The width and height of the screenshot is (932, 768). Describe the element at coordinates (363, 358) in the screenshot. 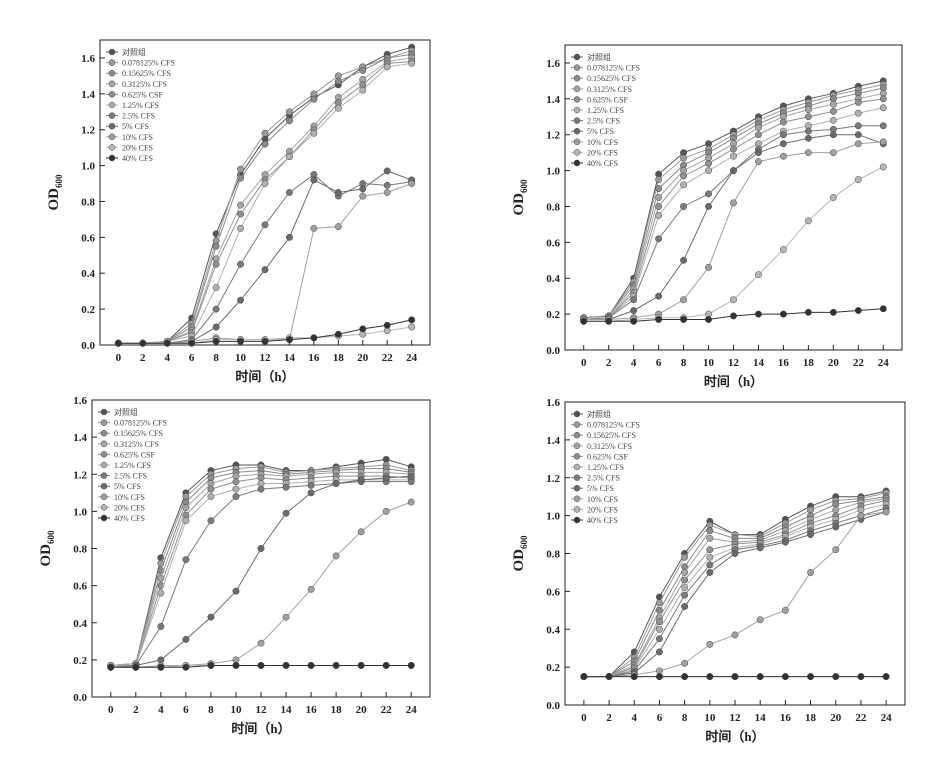

I see `x-tick-label: 20` at that location.